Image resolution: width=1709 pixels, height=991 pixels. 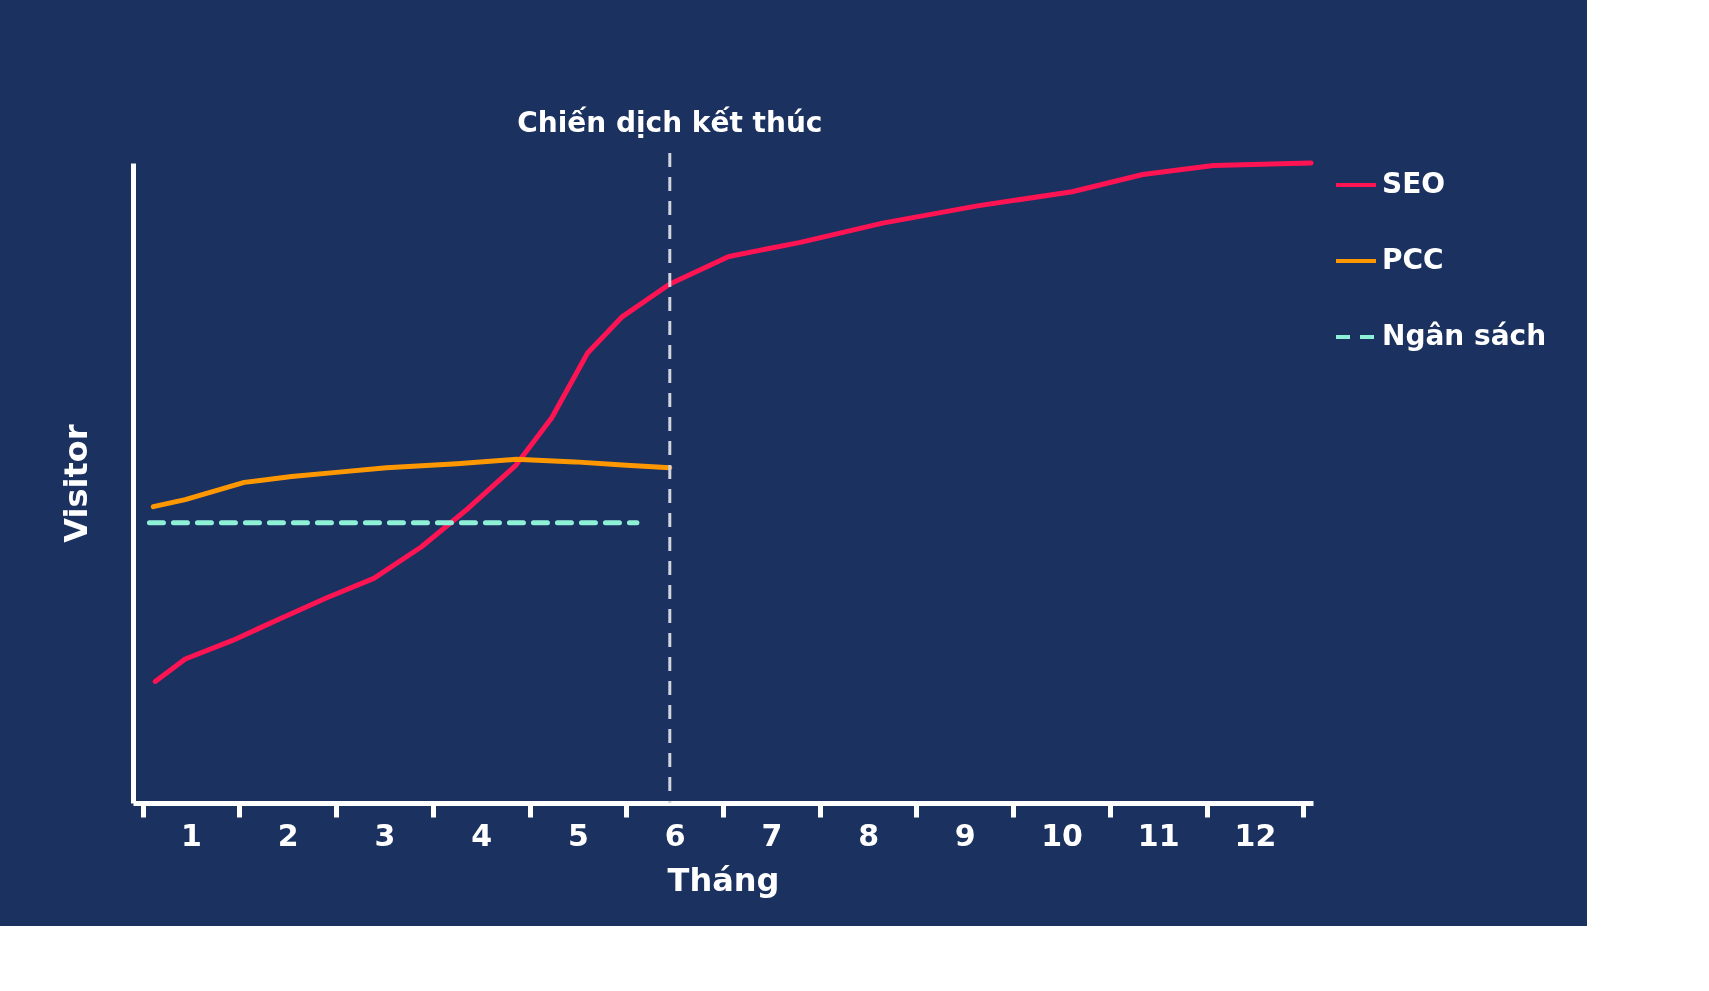 I want to click on x-tick-label: 11, so click(x=1158, y=835).